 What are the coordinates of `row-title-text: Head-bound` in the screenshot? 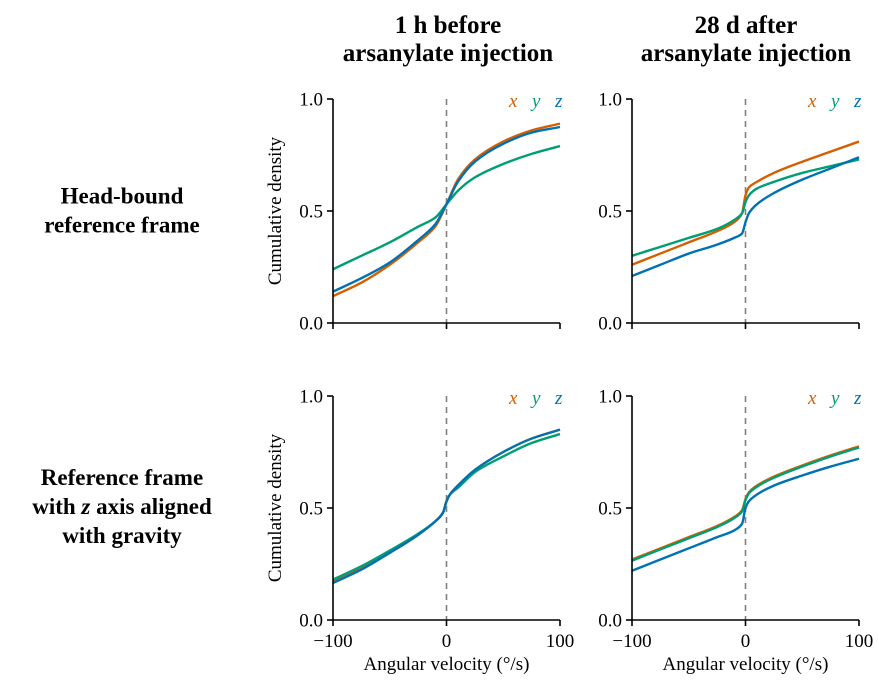 It's located at (122, 196).